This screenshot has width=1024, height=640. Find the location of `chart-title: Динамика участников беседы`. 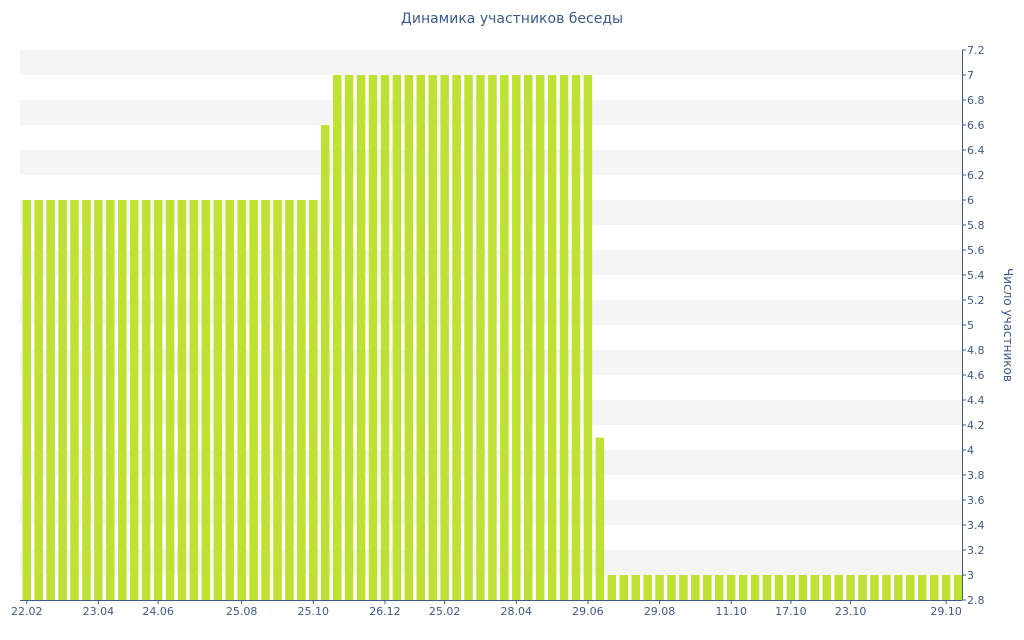

chart-title: Динамика участников беседы is located at coordinates (512, 19).